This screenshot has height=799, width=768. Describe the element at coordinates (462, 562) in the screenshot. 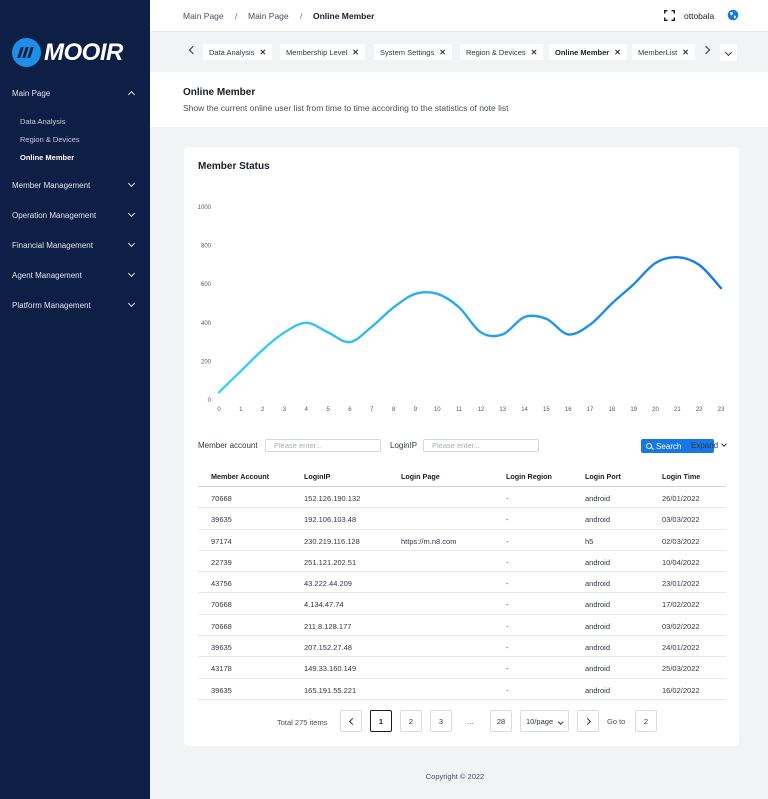

I see `table-row: 22739 251.121.202.51 - android 10/04/2022` at that location.